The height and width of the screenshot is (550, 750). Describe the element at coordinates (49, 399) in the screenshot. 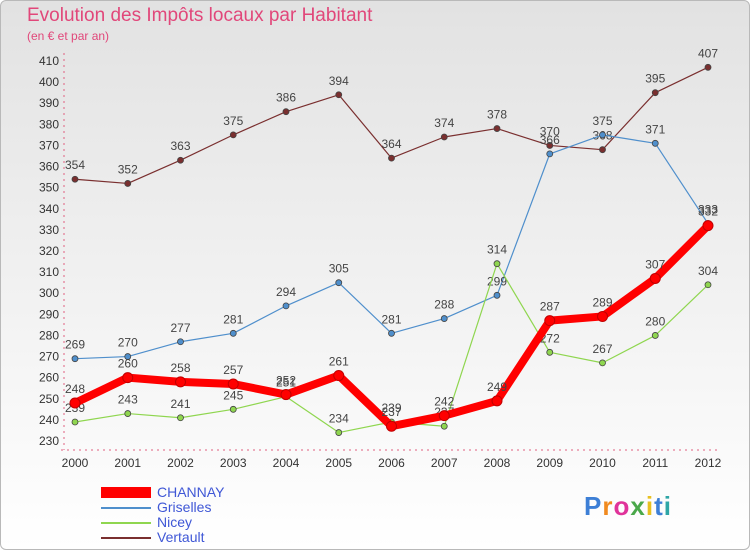

I see `y-tick-label: 250` at that location.